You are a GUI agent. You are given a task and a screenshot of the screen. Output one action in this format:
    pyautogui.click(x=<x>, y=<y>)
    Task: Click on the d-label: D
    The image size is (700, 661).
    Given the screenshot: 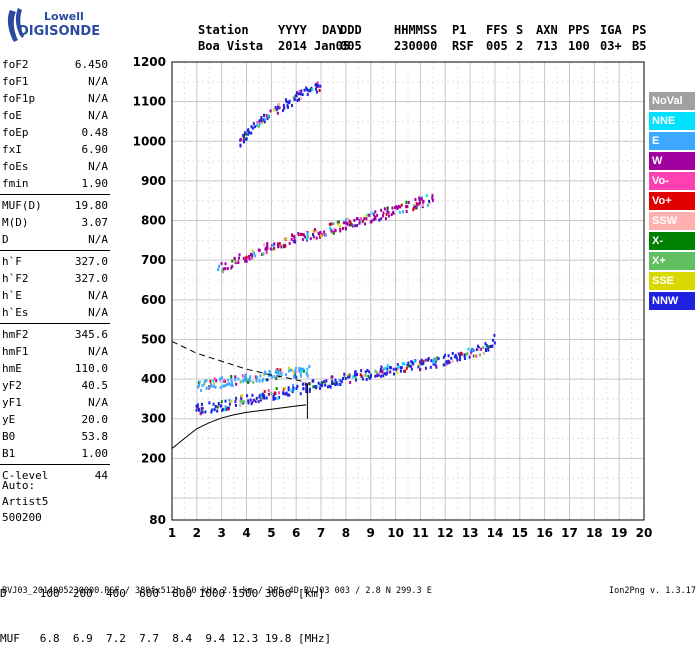 What is the action you would take?
    pyautogui.click(x=3, y=593)
    